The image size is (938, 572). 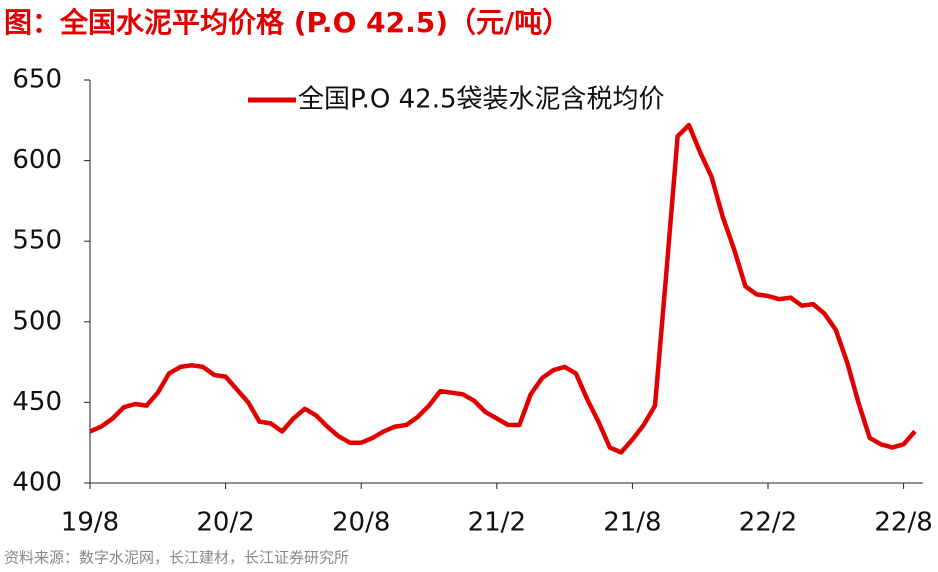 I want to click on x-tick-label: 20/2, so click(x=225, y=523).